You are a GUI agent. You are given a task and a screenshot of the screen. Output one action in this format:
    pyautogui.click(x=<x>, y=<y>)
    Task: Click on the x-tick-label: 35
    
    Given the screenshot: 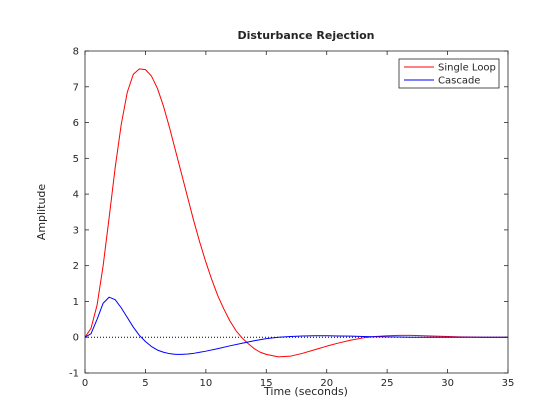 What is the action you would take?
    pyautogui.click(x=508, y=383)
    